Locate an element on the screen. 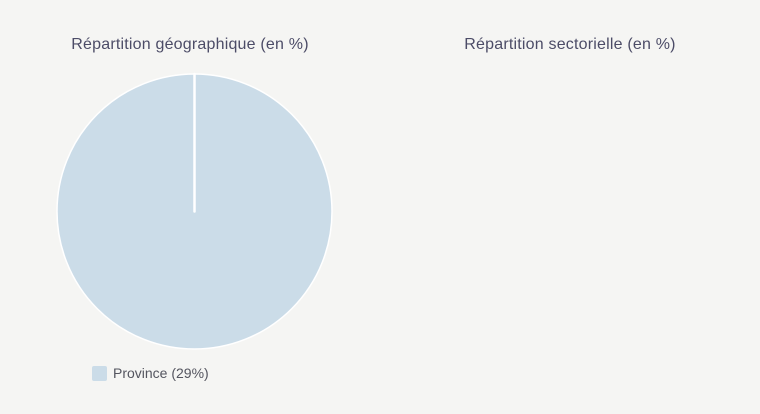 Image resolution: width=760 pixels, height=414 pixels. legend-geographic: Province (29%) is located at coordinates (150, 373).